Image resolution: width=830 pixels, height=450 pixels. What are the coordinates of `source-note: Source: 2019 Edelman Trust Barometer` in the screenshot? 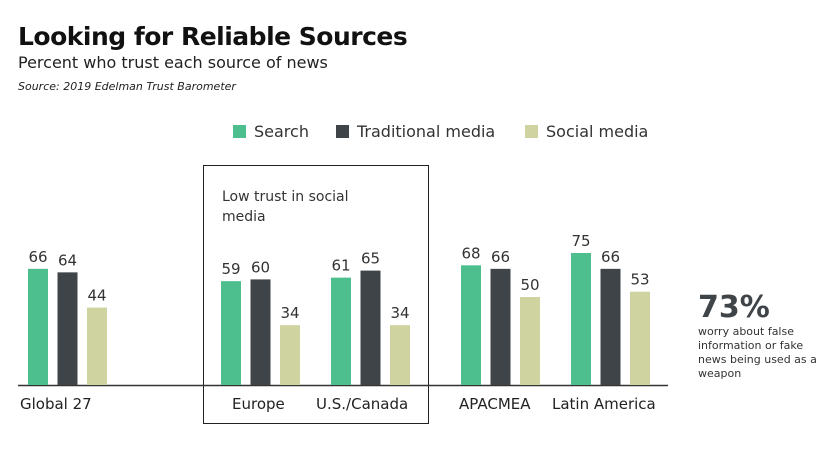 It's located at (127, 86).